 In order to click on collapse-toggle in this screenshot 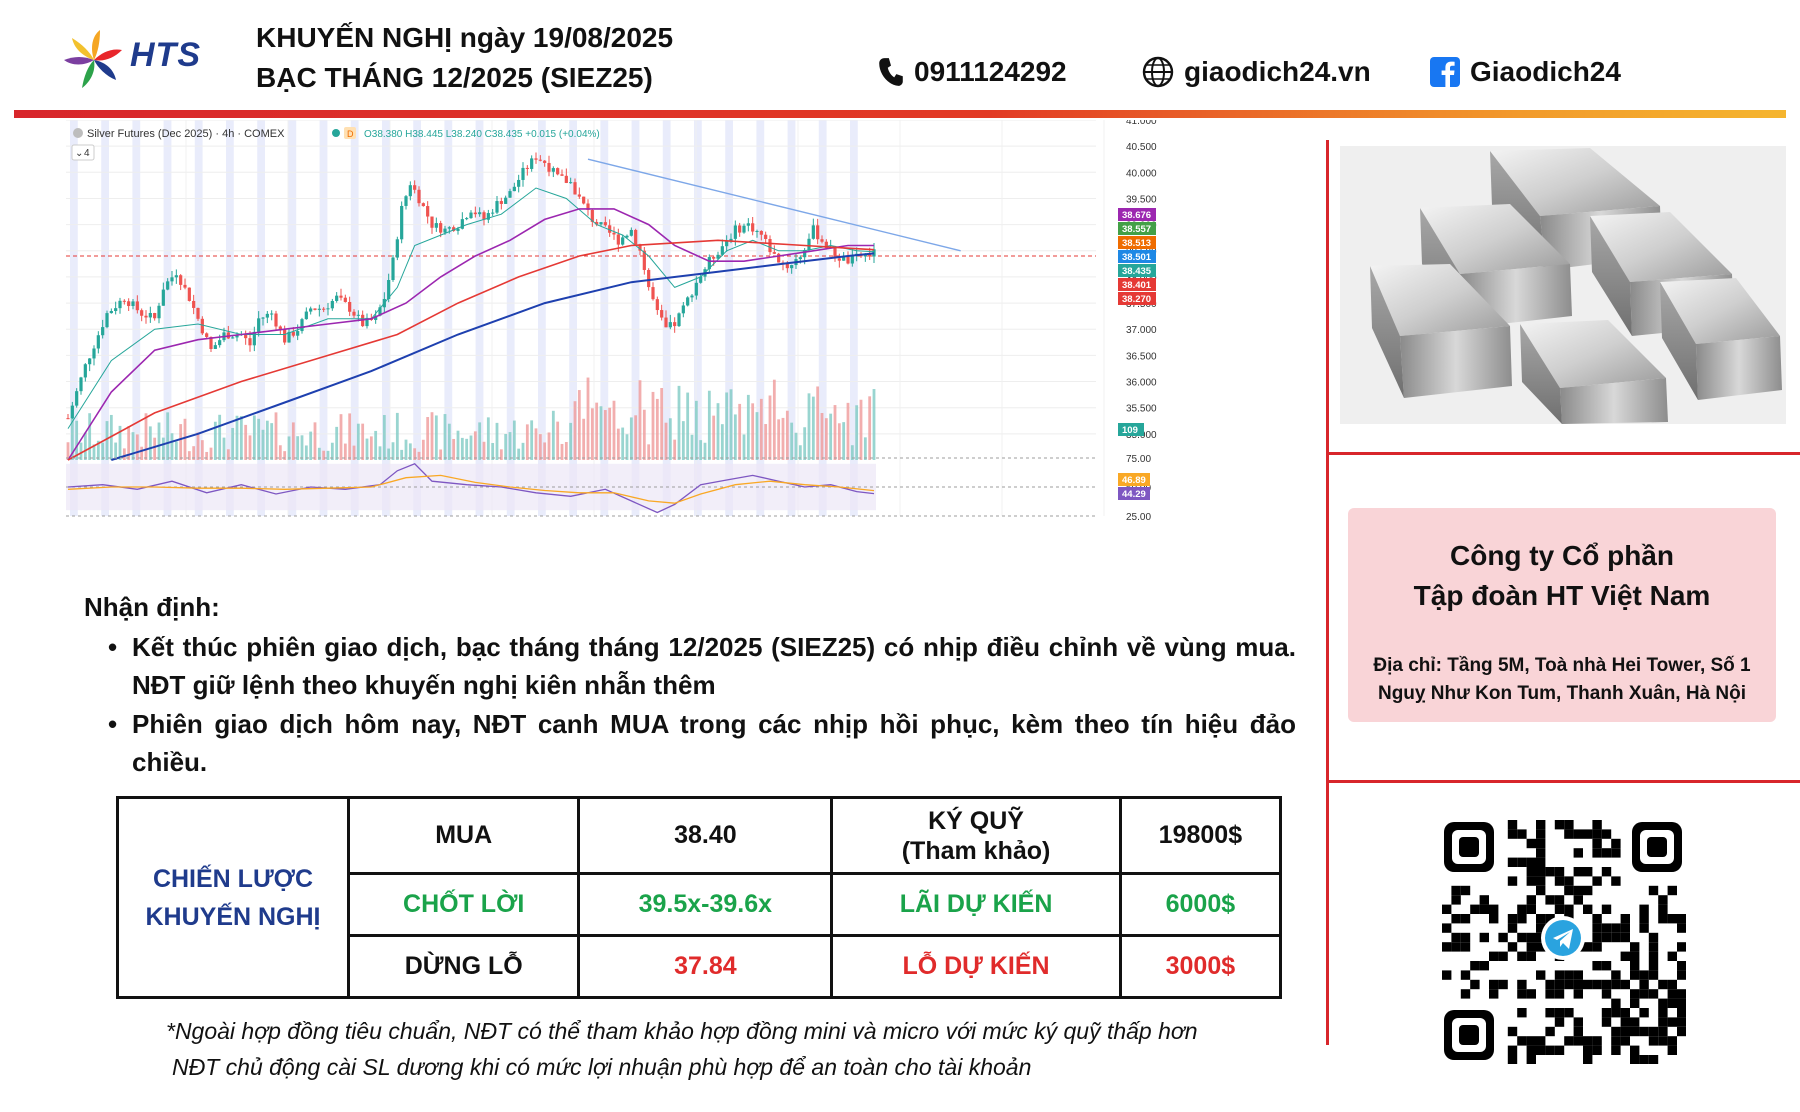, I will do `click(83, 152)`.